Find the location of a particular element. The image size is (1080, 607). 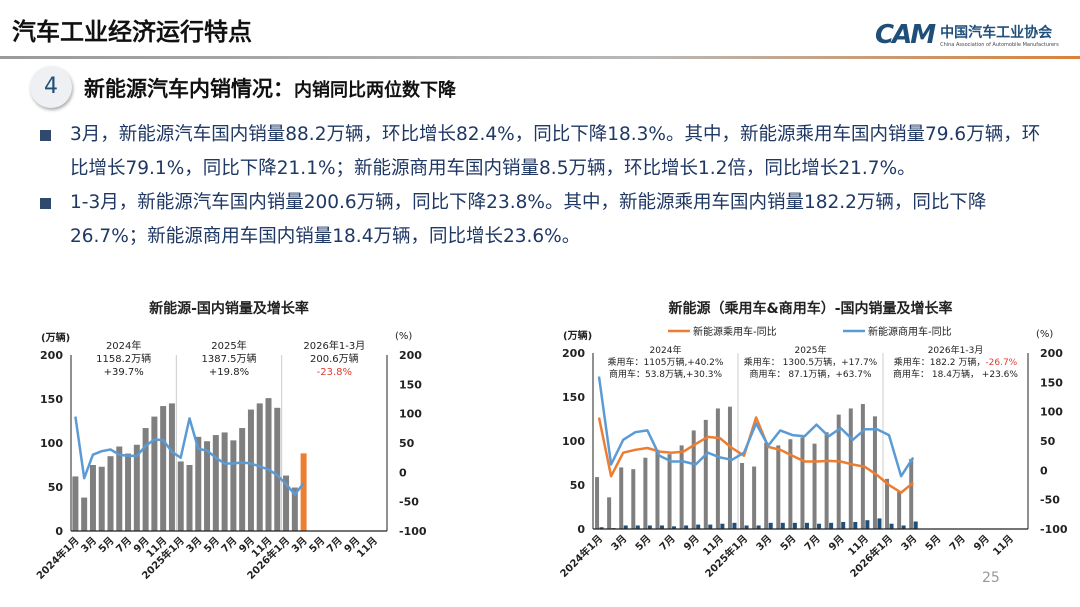

year-annotation: 2024年 is located at coordinates (666, 350).